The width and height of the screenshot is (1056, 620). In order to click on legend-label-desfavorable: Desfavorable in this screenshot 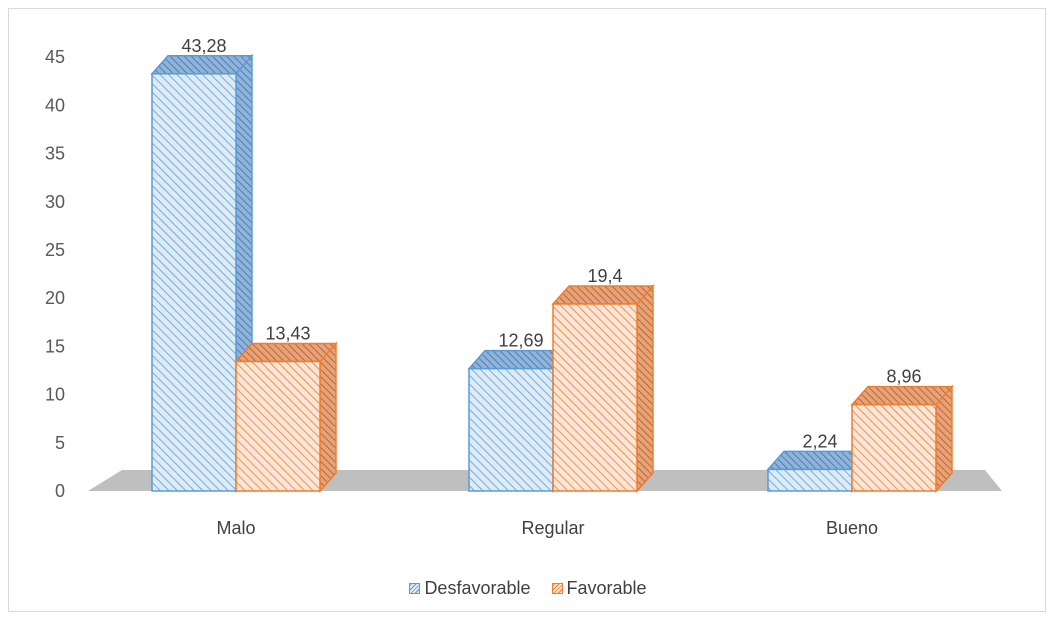, I will do `click(477, 588)`.